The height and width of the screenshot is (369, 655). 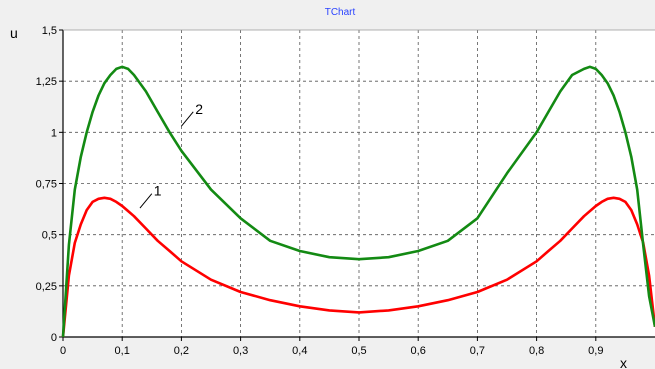 I want to click on x-tick-label: 0,5, so click(x=358, y=351).